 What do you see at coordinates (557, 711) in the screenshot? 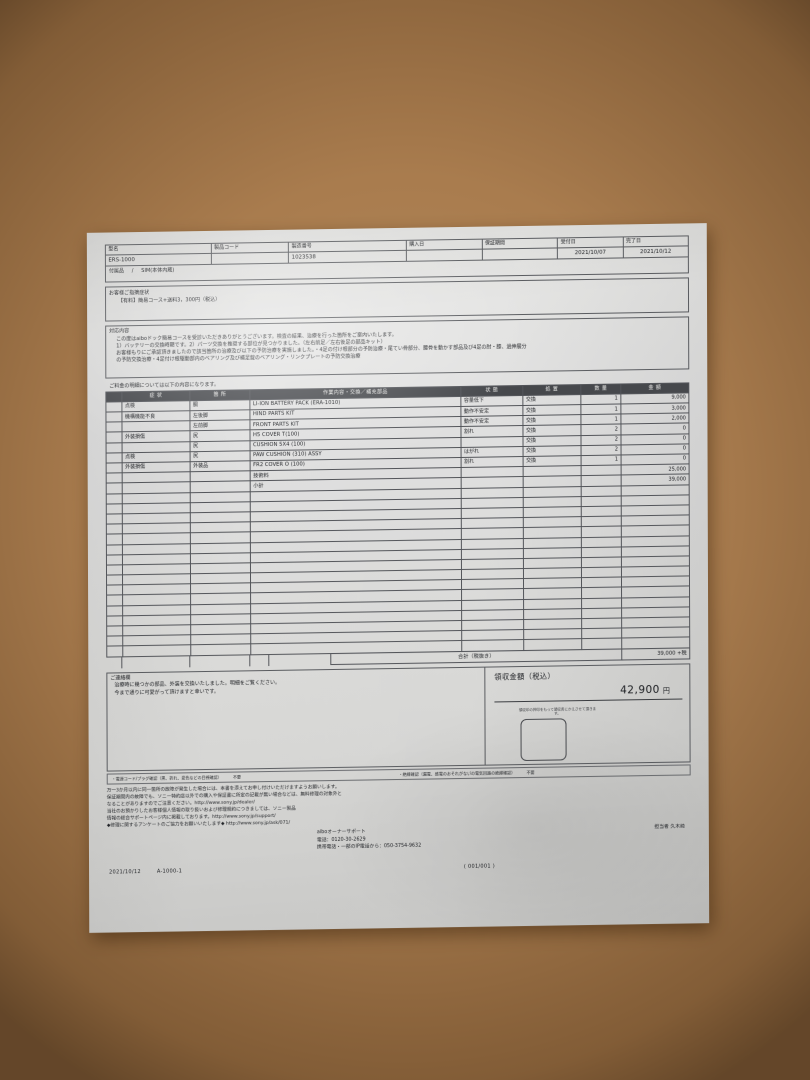
I see `receipt-stamp-note: 領収印の押印をもって領収書にかえさせて頂きます。` at bounding box center [557, 711].